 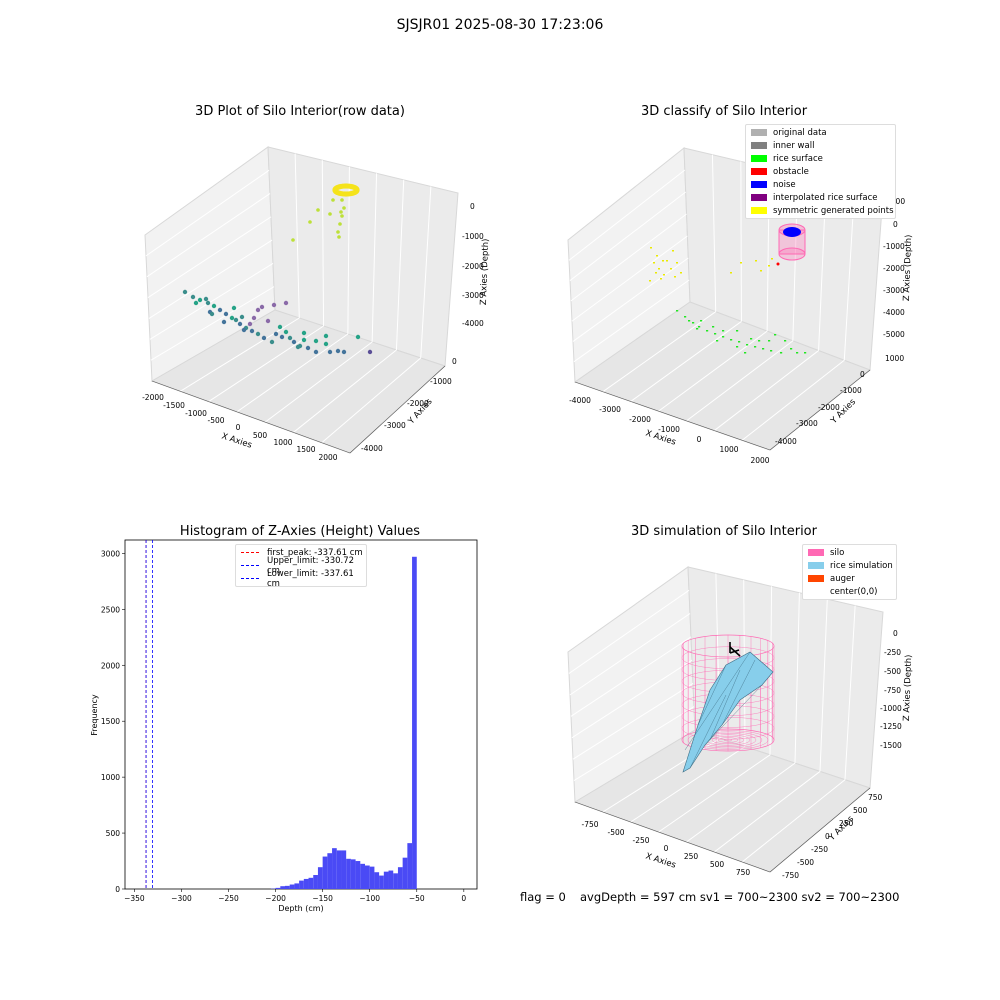 I want to click on tl-ytick: -1000, so click(x=441, y=381).